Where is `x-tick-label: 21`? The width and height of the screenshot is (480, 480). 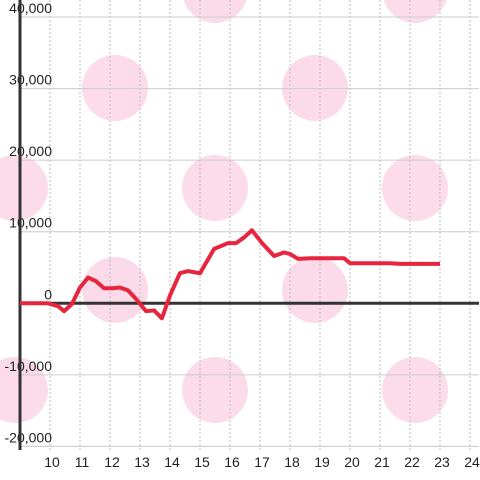 x-tick-label: 21 is located at coordinates (382, 462).